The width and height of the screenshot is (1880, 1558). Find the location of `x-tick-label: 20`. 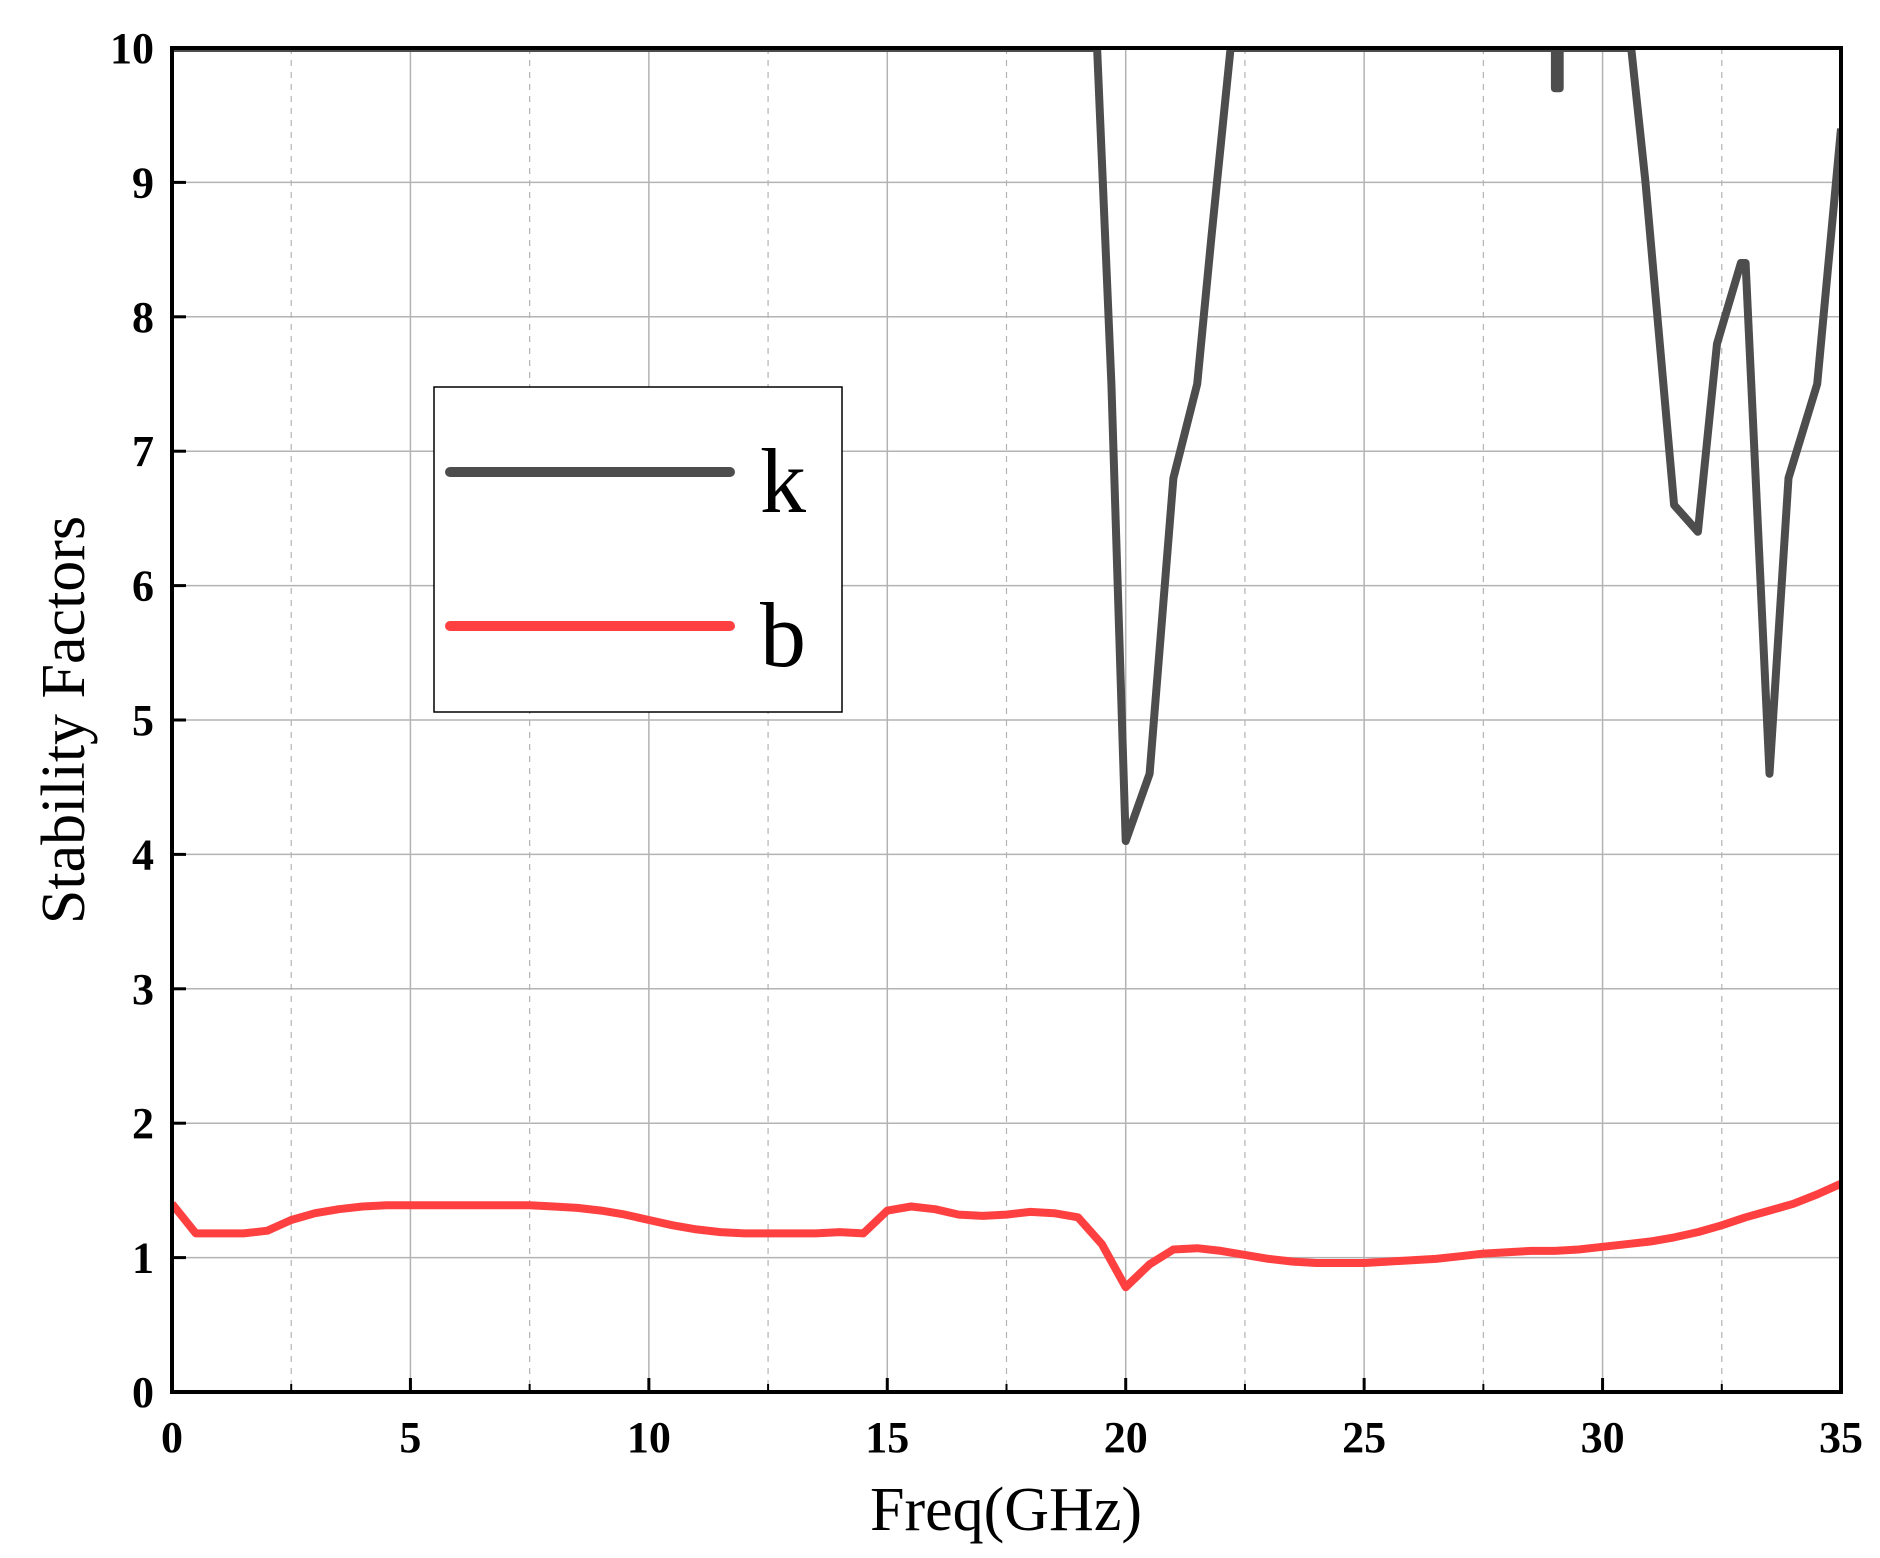

x-tick-label: 20 is located at coordinates (1126, 1437).